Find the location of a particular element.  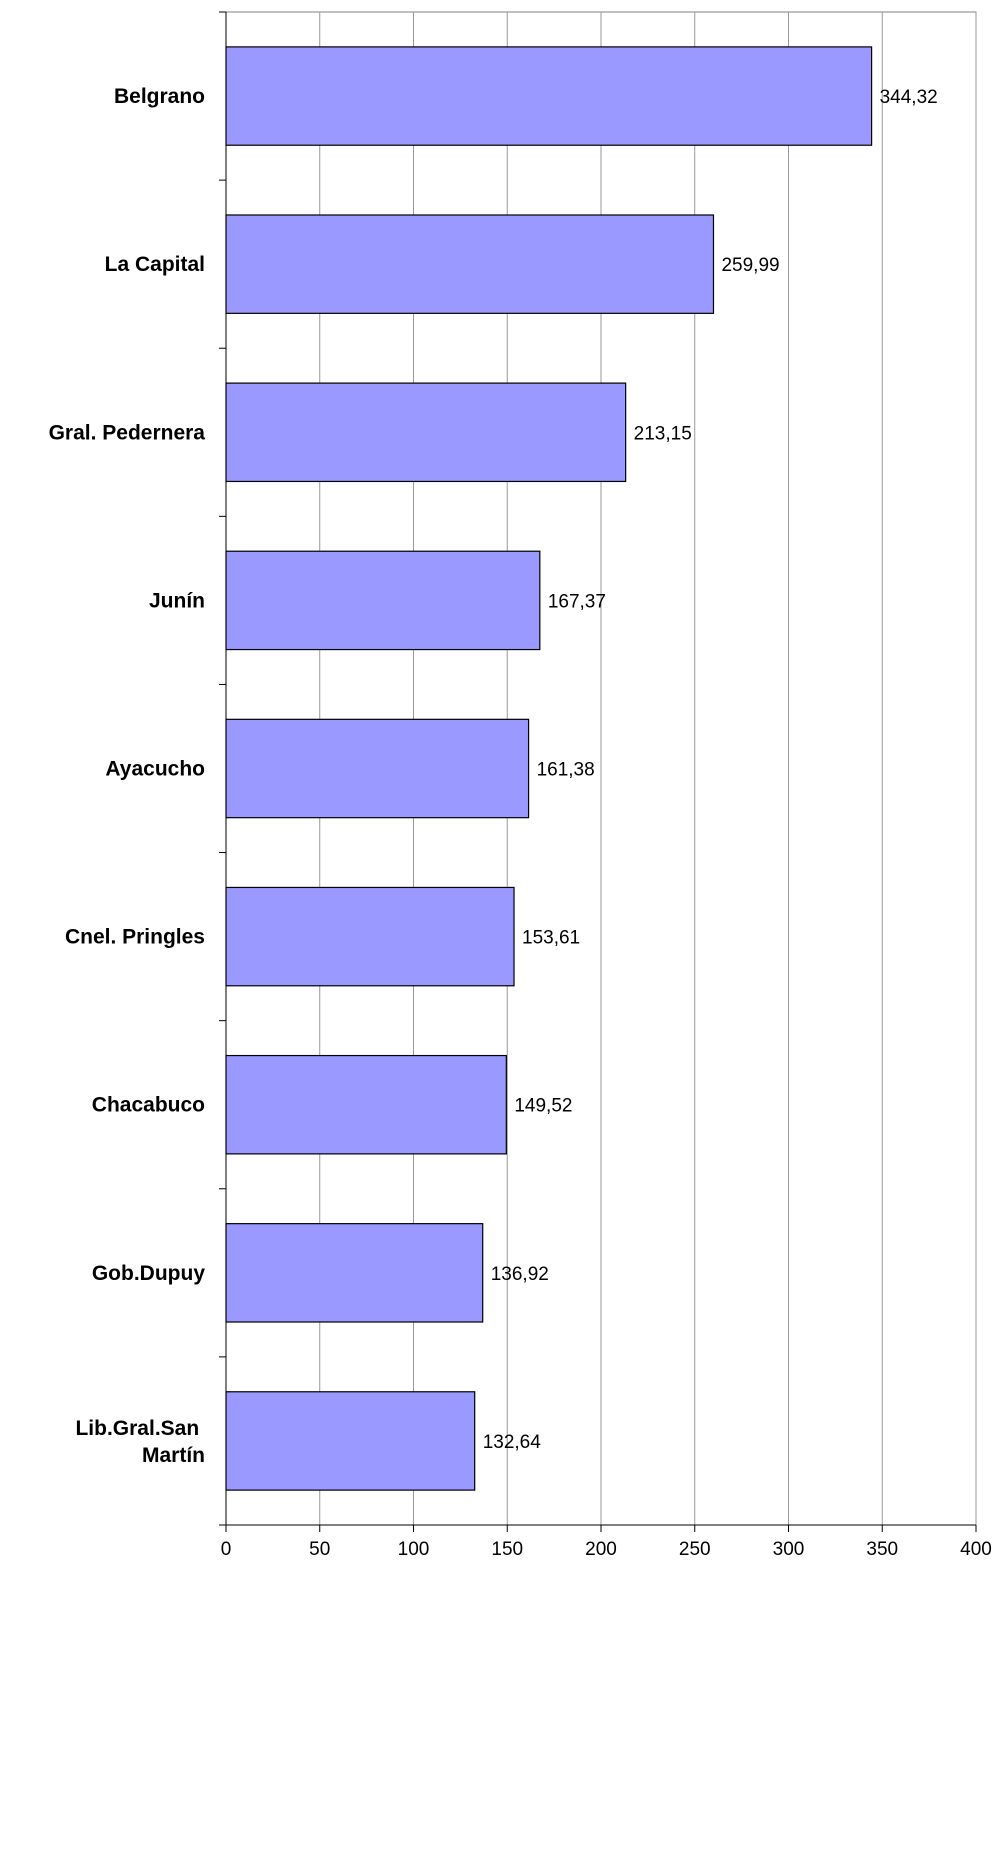

x-tick-label: 0 is located at coordinates (226, 1549).